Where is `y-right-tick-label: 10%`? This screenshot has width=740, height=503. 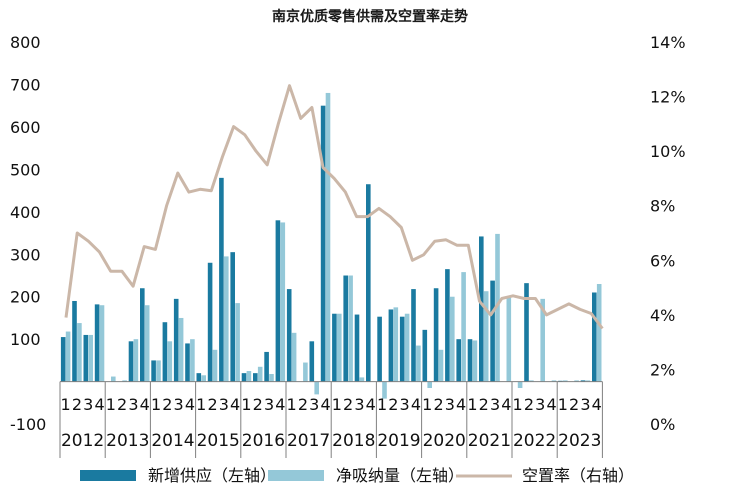 y-right-tick-label: 10% is located at coordinates (668, 151).